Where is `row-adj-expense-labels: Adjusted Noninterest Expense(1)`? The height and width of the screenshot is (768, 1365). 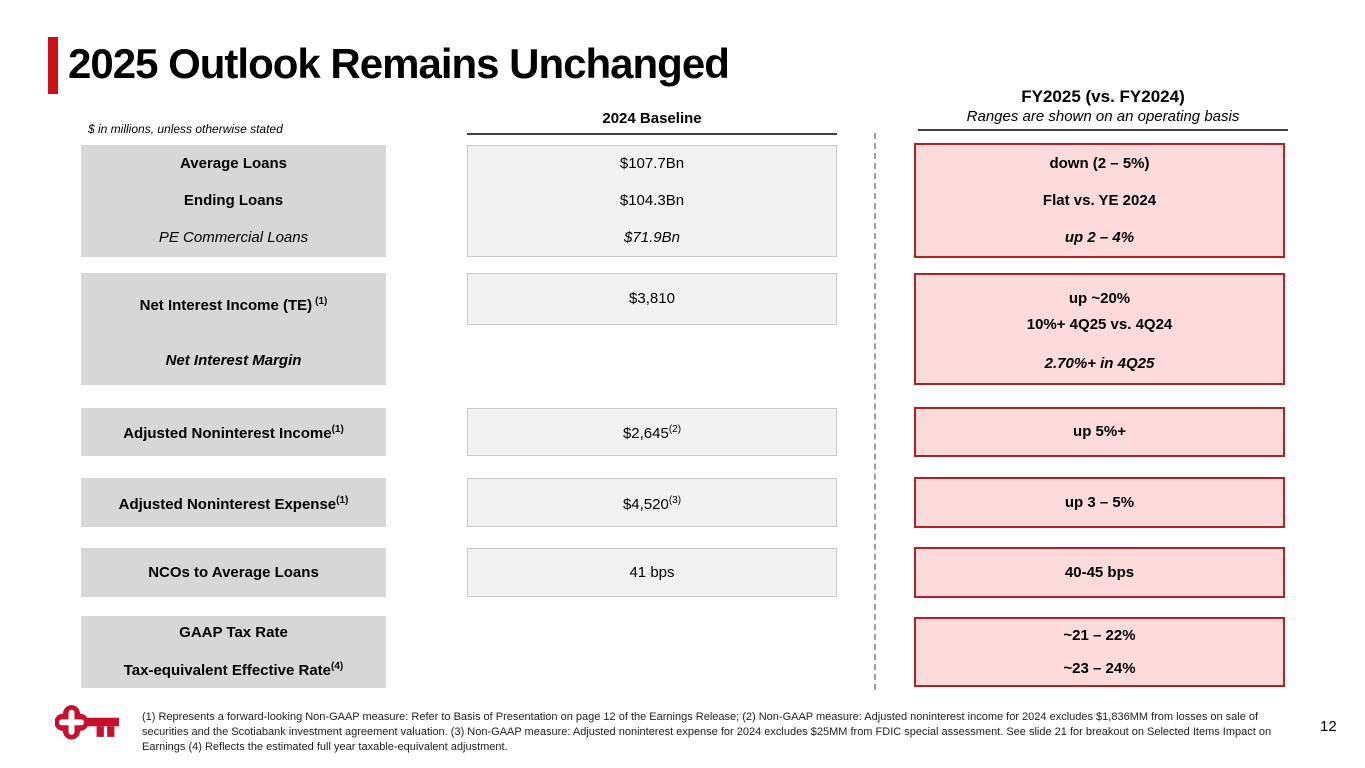 row-adj-expense-labels: Adjusted Noninterest Expense(1) is located at coordinates (233, 502).